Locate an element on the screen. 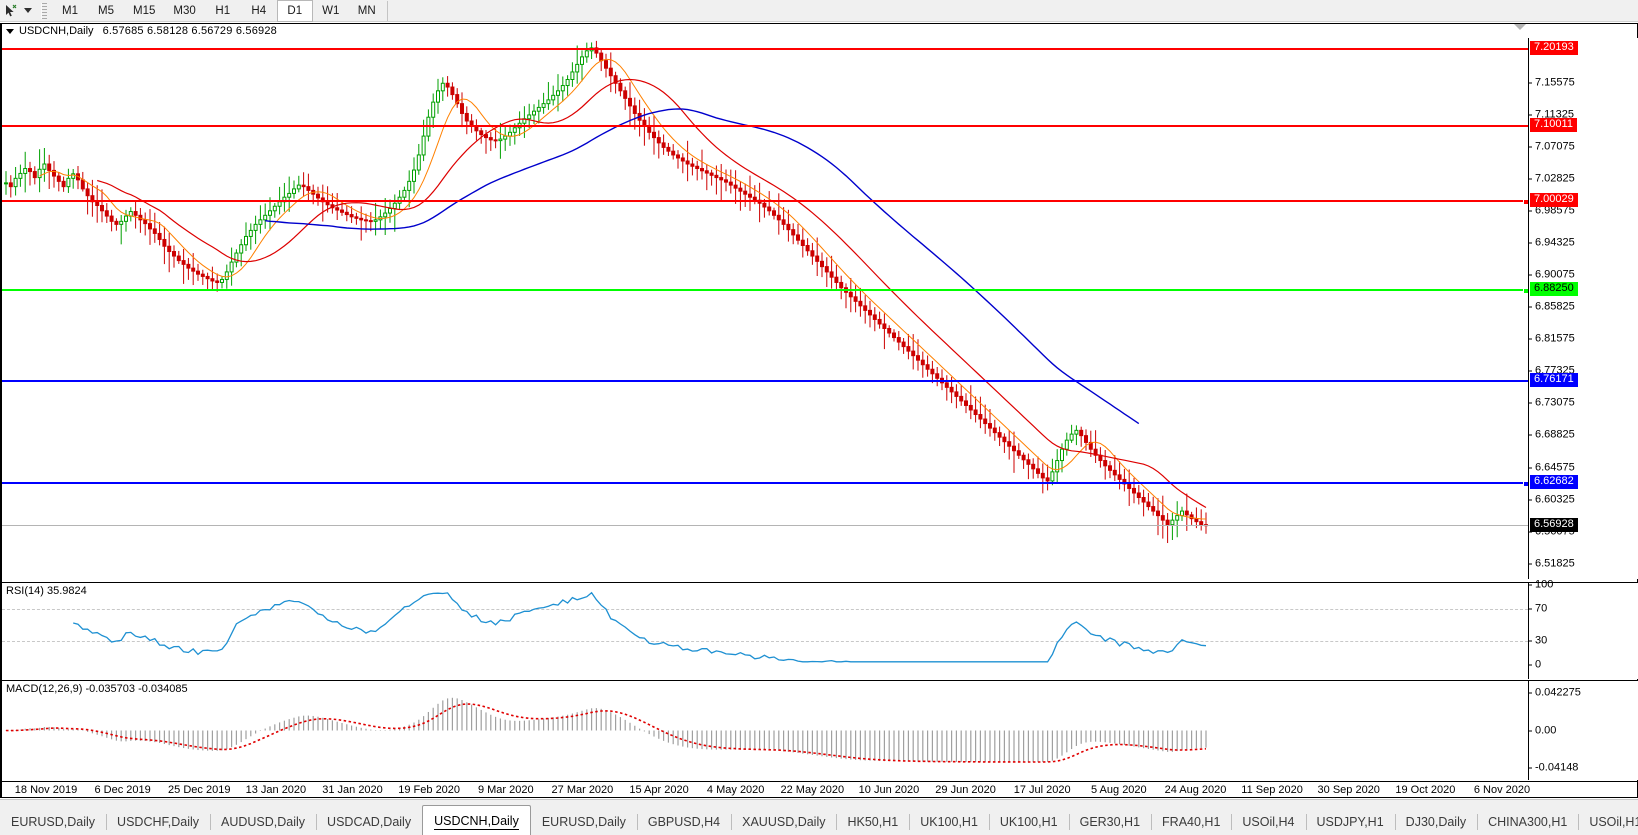 This screenshot has height=835, width=1638. resistance-level-720193: 7.20193 is located at coordinates (1554, 47).